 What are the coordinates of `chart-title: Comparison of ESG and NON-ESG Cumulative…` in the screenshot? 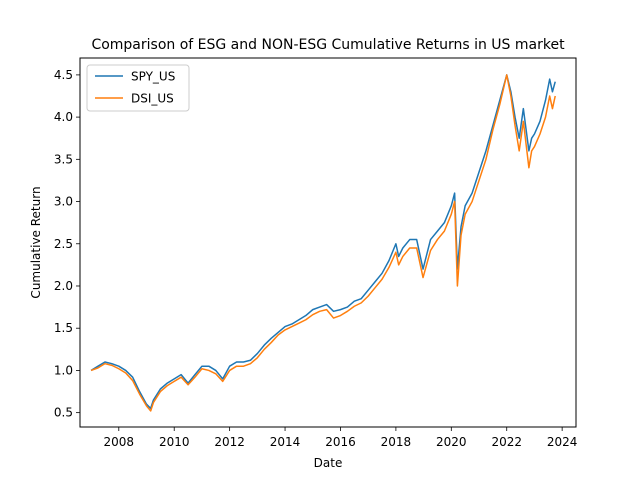 It's located at (328, 45).